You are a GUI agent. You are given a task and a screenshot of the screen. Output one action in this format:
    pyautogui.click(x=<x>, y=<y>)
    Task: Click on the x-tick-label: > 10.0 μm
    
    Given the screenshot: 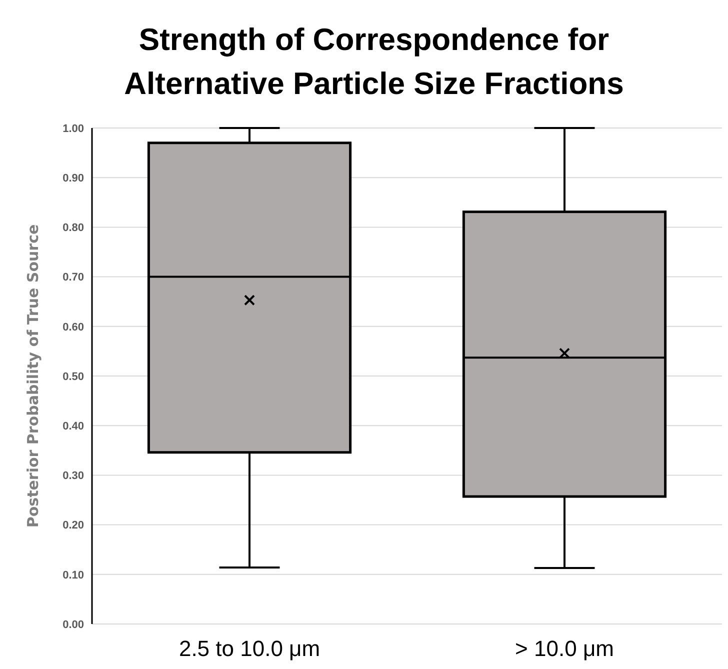 What is the action you would take?
    pyautogui.click(x=564, y=648)
    